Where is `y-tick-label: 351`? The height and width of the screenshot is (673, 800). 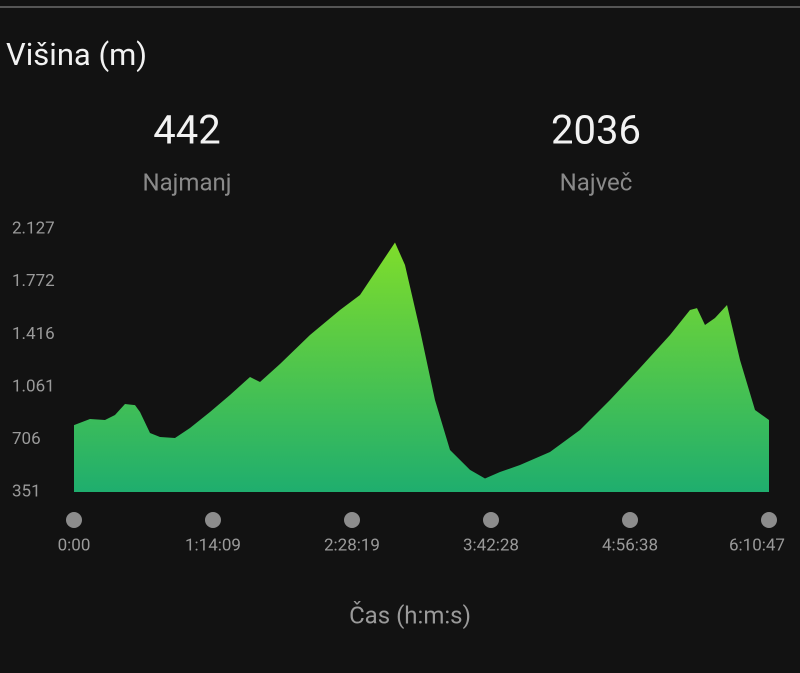 y-tick-label: 351 is located at coordinates (26, 491).